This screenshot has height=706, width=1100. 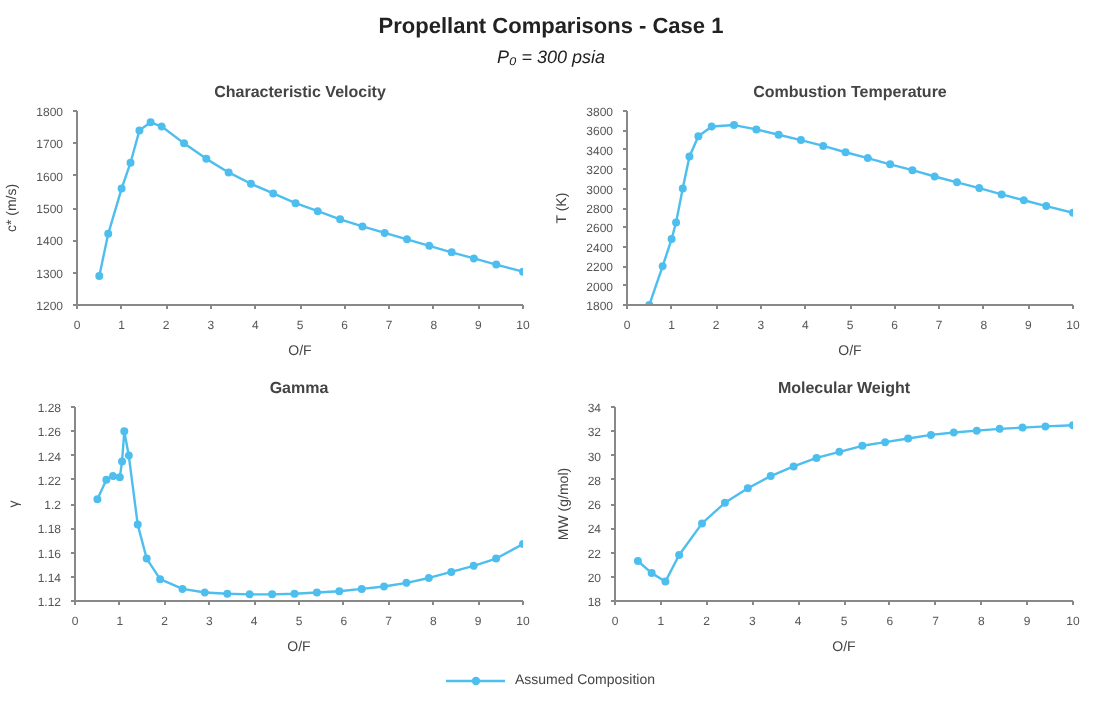 I want to click on text: P₀ = 300 psia, so click(x=551, y=56).